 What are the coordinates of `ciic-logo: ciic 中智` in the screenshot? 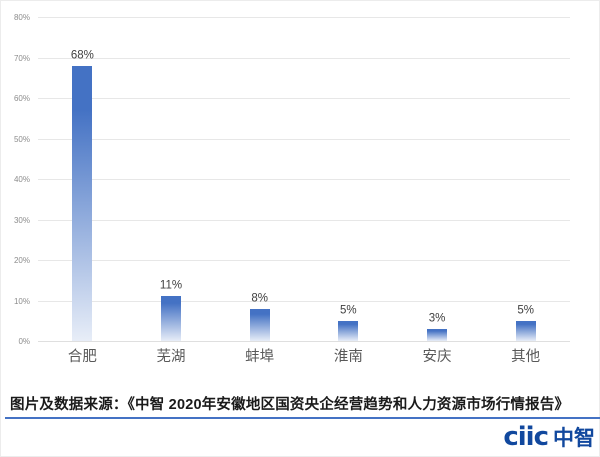 It's located at (549, 437).